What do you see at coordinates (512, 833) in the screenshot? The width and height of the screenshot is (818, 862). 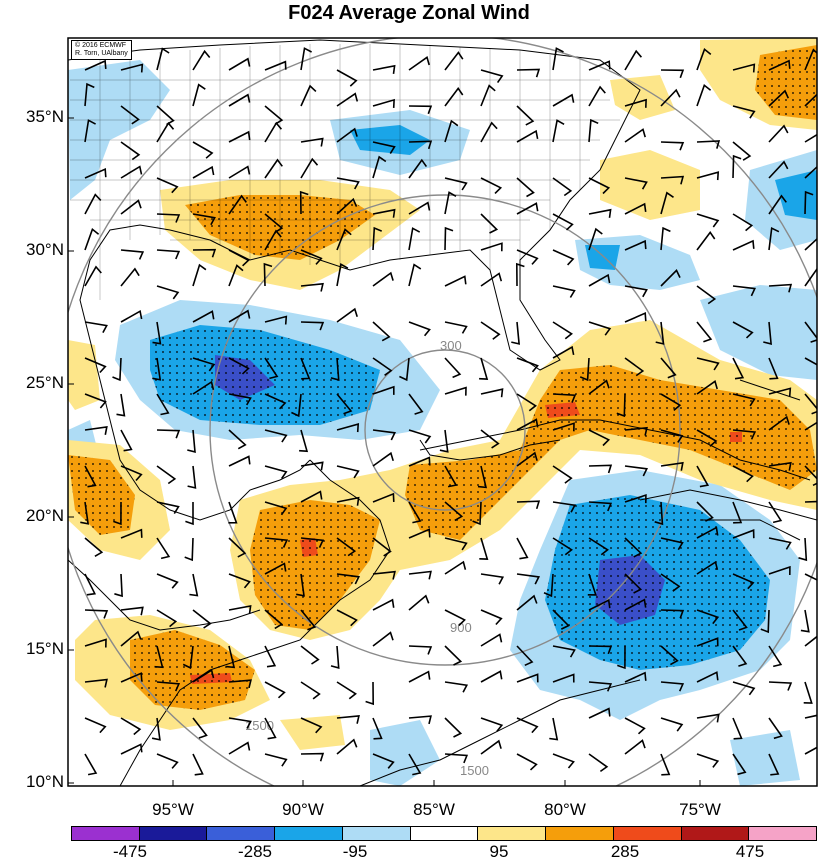 I see `colorbar-swatch` at bounding box center [512, 833].